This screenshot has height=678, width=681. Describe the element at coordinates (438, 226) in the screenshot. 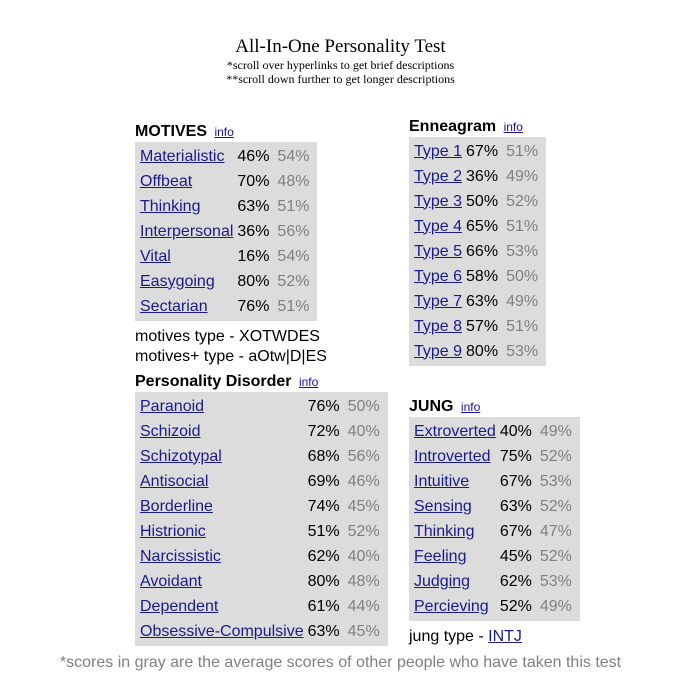

I see `enneagram-link-type-4: Type 4` at that location.